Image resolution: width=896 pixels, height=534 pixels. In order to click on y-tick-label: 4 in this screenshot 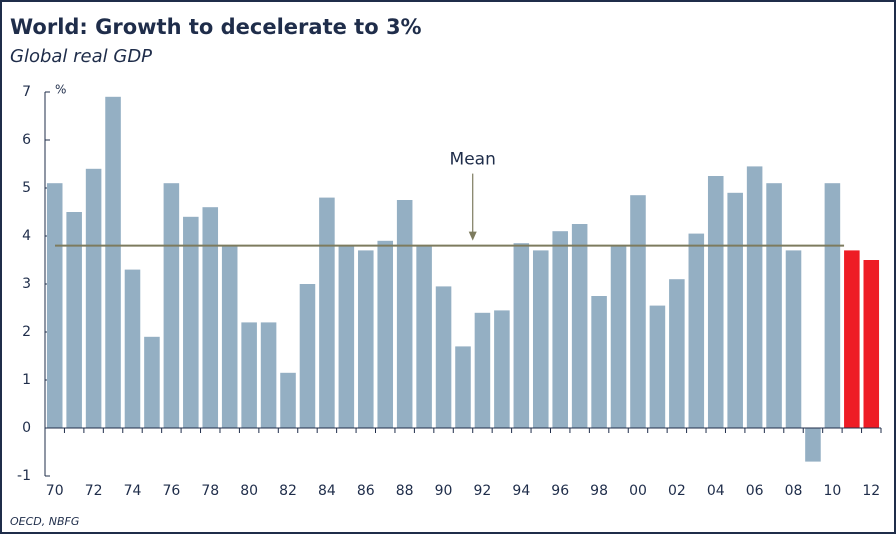, I will do `click(26, 236)`.